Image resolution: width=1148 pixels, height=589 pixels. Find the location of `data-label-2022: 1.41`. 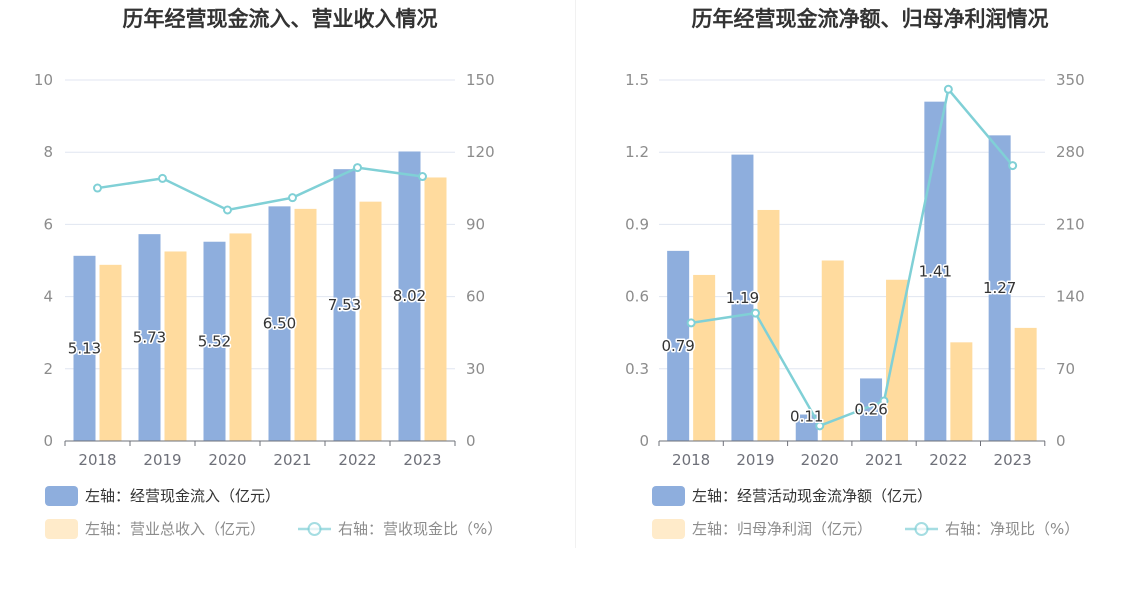

data-label-2022: 1.41 is located at coordinates (935, 271).